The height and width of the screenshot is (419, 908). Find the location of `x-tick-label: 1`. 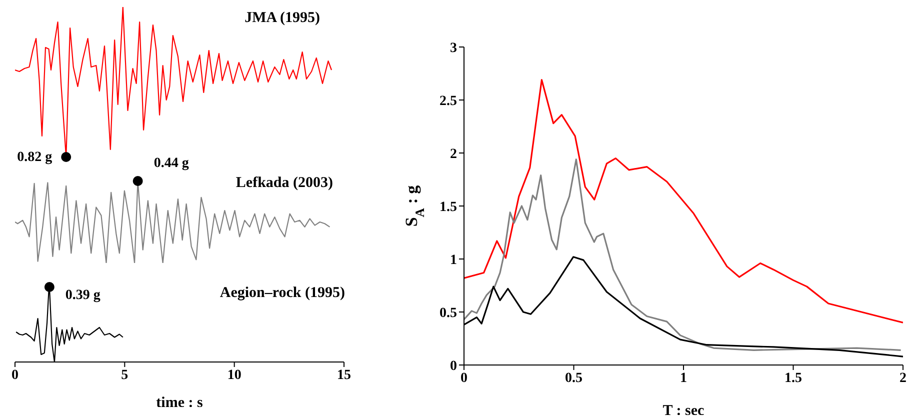

x-tick-label: 1 is located at coordinates (683, 378).